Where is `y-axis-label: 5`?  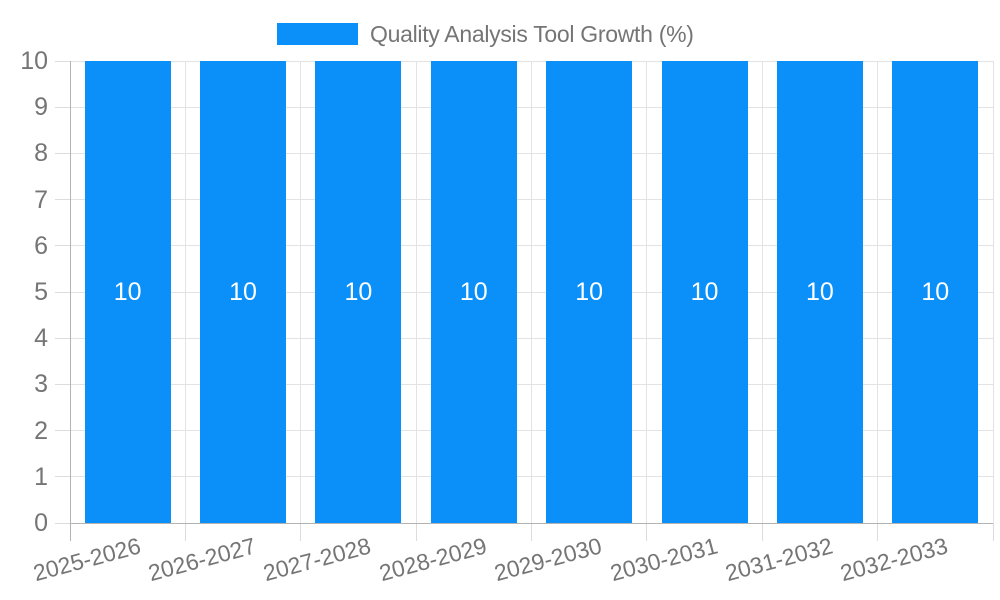
y-axis-label: 5 is located at coordinates (41, 292).